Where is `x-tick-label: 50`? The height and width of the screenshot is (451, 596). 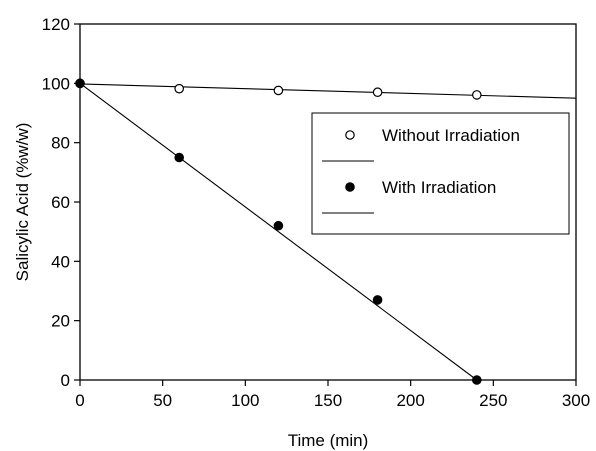 x-tick-label: 50 is located at coordinates (162, 400).